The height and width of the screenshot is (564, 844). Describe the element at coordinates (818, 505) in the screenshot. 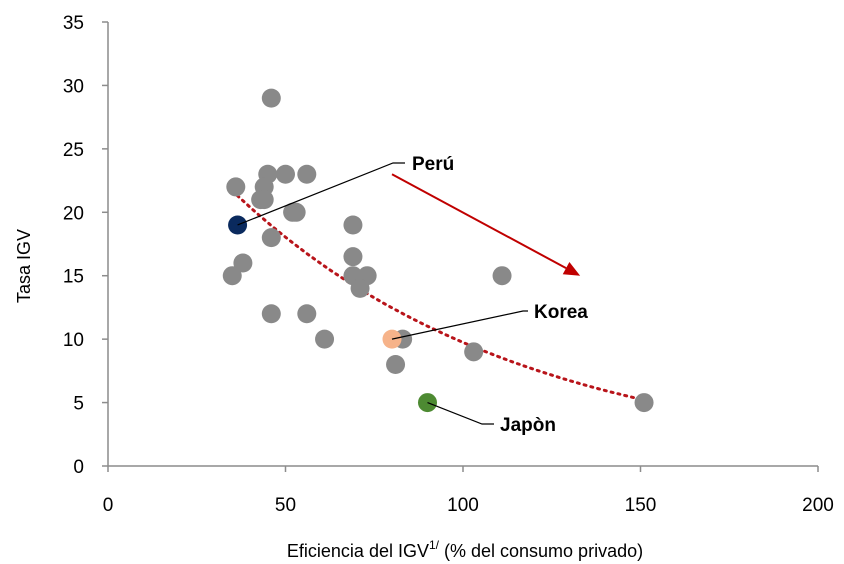

I see `x-tick-label: 200` at that location.